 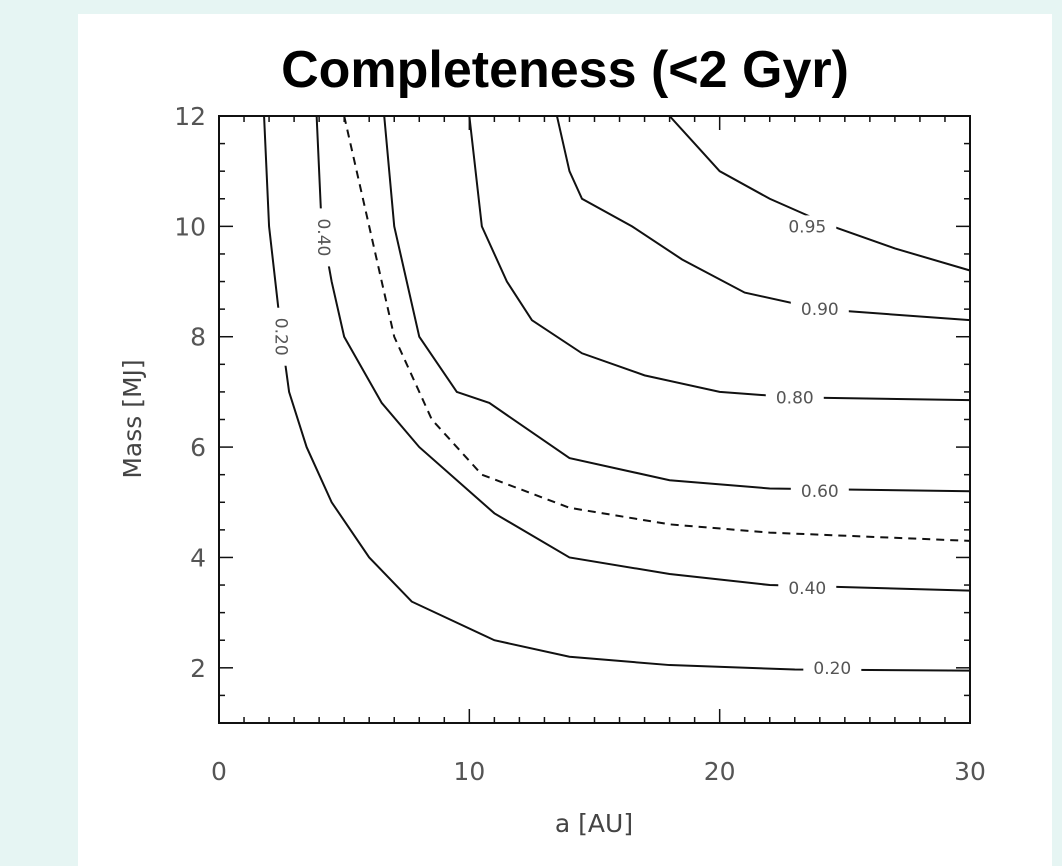 I want to click on y-axis-label: Mass [MJ], so click(x=132, y=418).